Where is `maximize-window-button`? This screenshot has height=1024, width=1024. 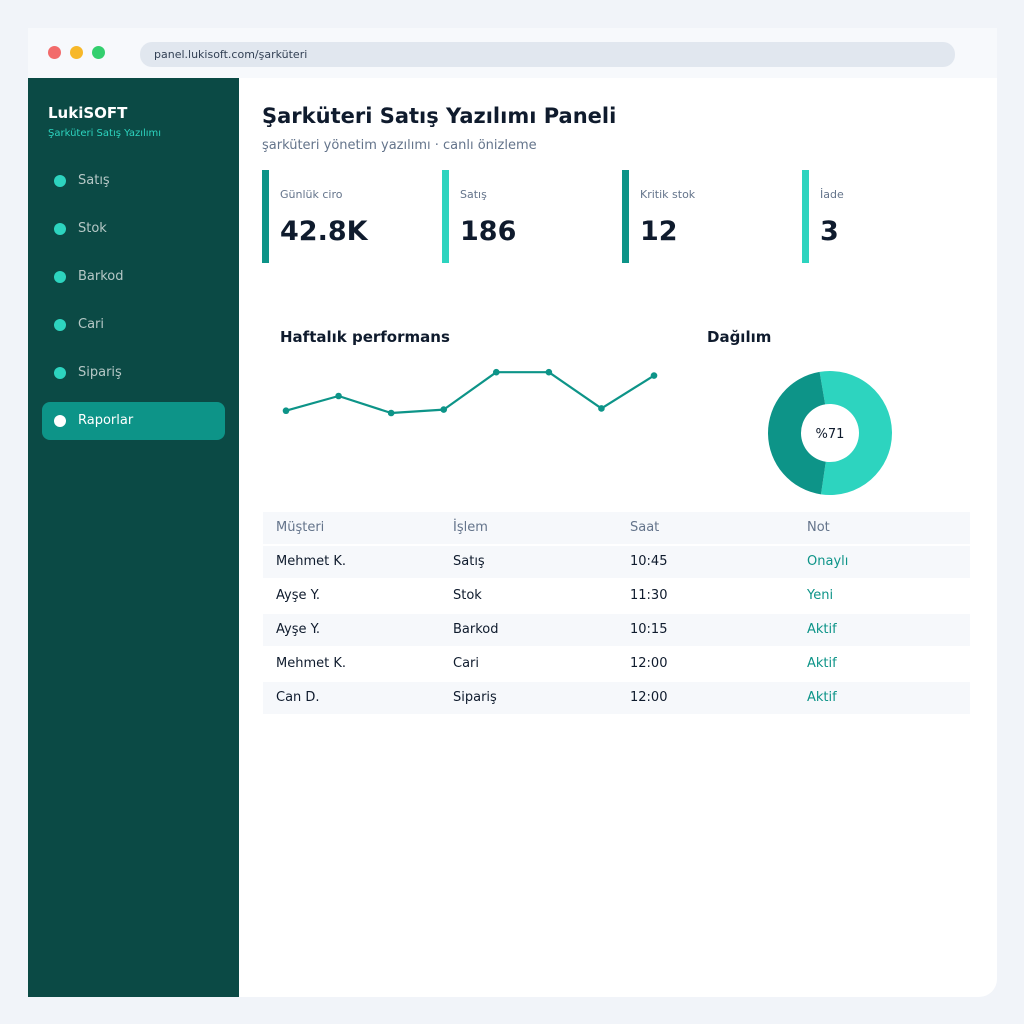 maximize-window-button is located at coordinates (98, 52).